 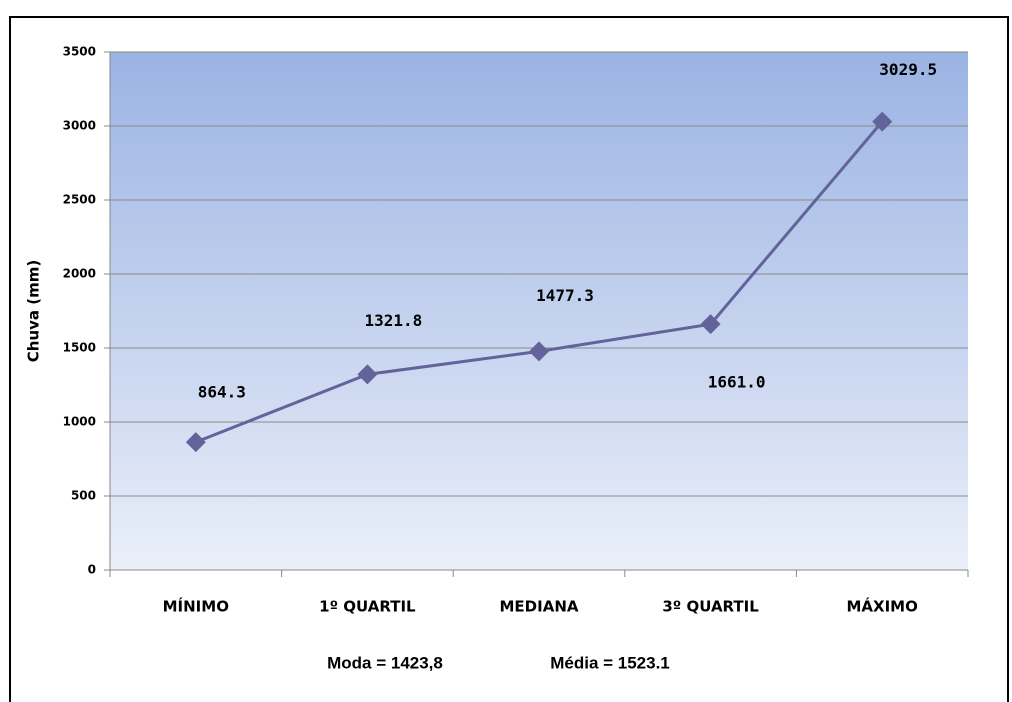 I want to click on x-tick-label: MEDIANA, so click(x=539, y=607).